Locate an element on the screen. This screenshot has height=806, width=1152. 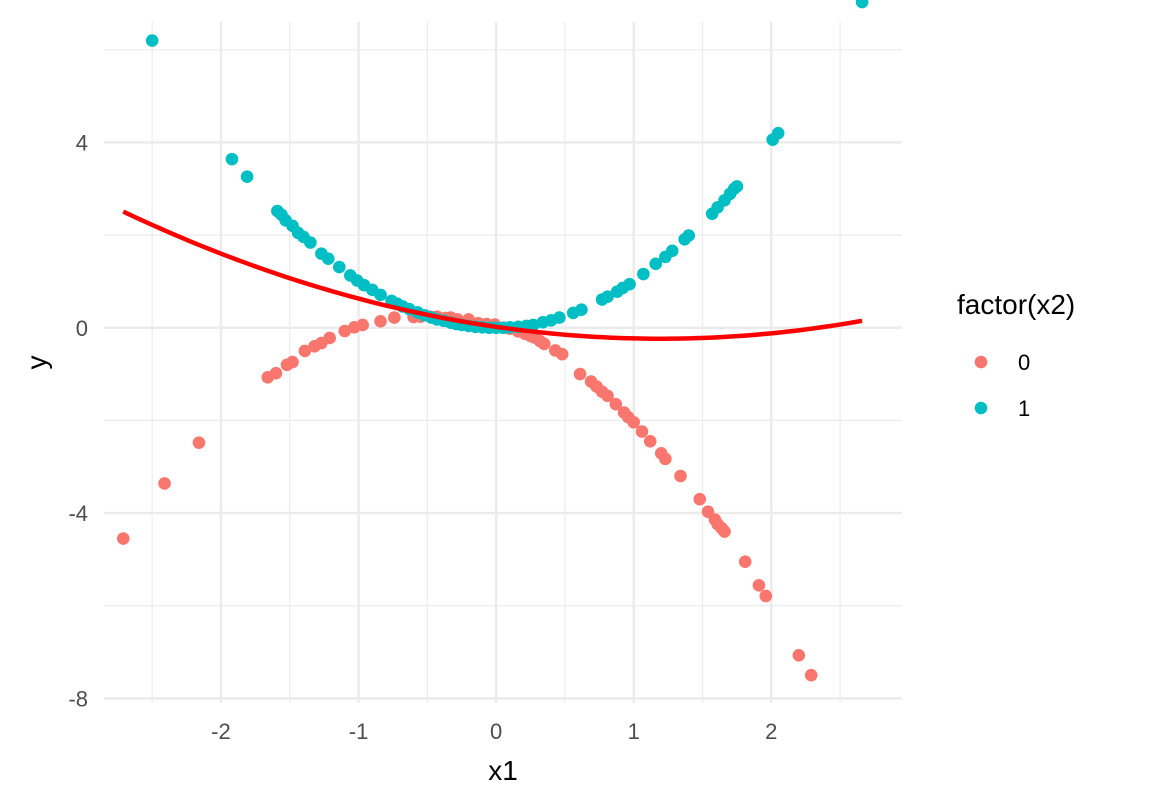
x-tick-label: -1 is located at coordinates (359, 731).